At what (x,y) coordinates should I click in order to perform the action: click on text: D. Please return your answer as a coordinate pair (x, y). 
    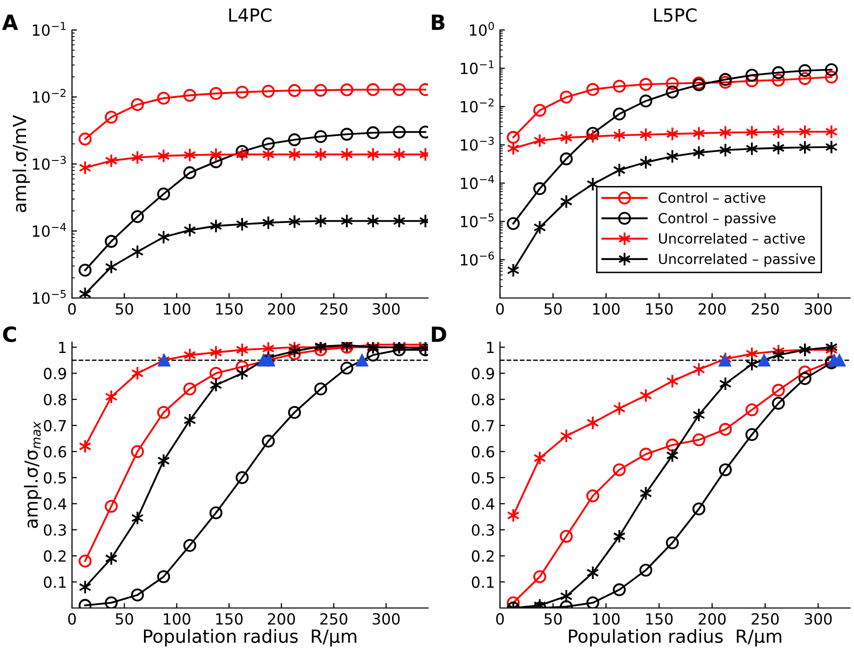
    Looking at the image, I should click on (439, 334).